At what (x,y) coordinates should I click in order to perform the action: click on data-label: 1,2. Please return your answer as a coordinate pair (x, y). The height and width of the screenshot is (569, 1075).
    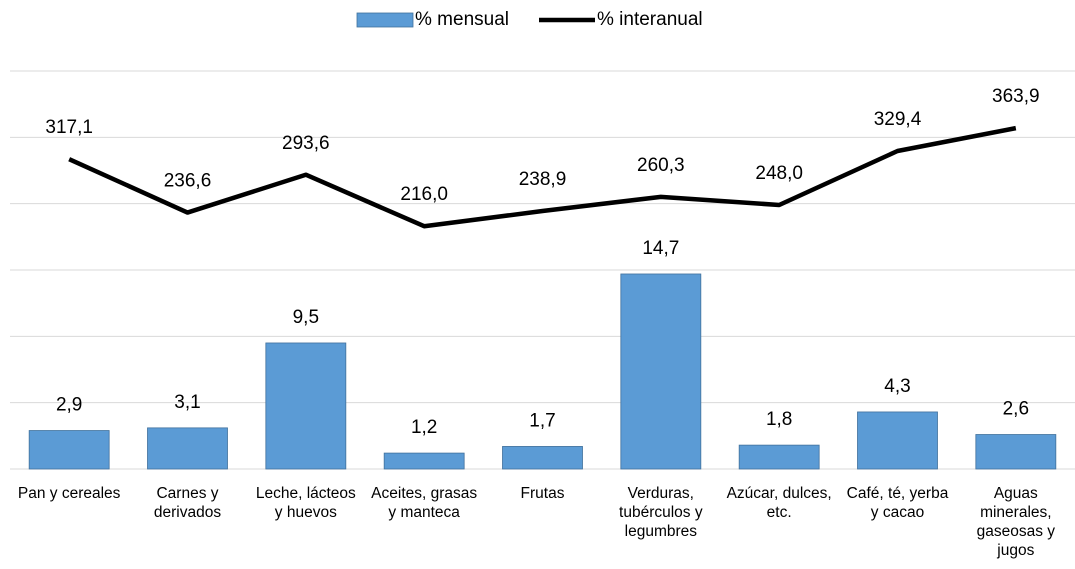
    Looking at the image, I should click on (424, 427).